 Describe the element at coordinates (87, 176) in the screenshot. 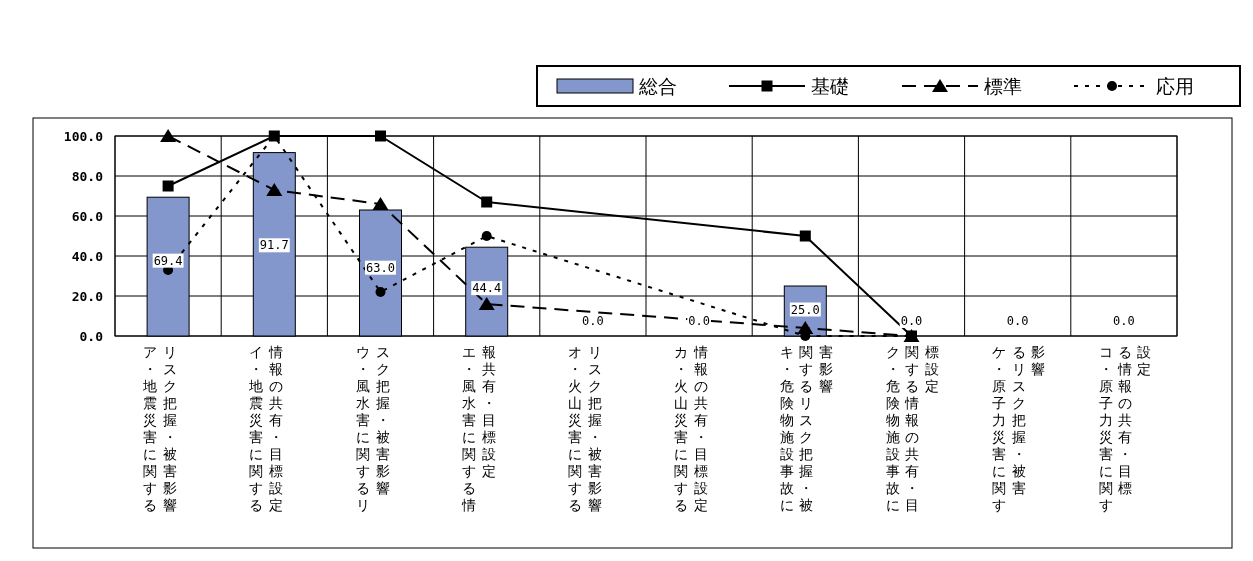

I see `y-tick-label: 80.0` at that location.